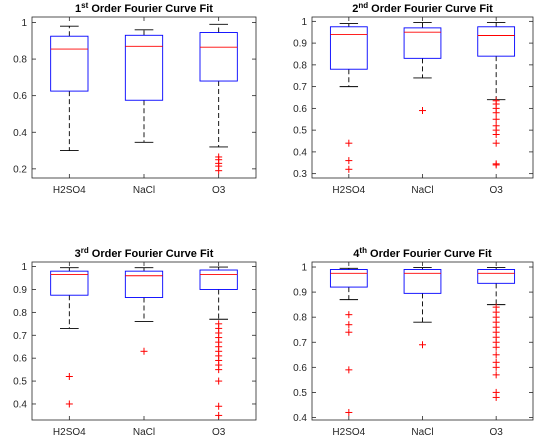 This screenshot has height=443, width=550. What do you see at coordinates (144, 8) in the screenshot?
I see `chart-title: 1st Order Fourier Curve Fit` at bounding box center [144, 8].